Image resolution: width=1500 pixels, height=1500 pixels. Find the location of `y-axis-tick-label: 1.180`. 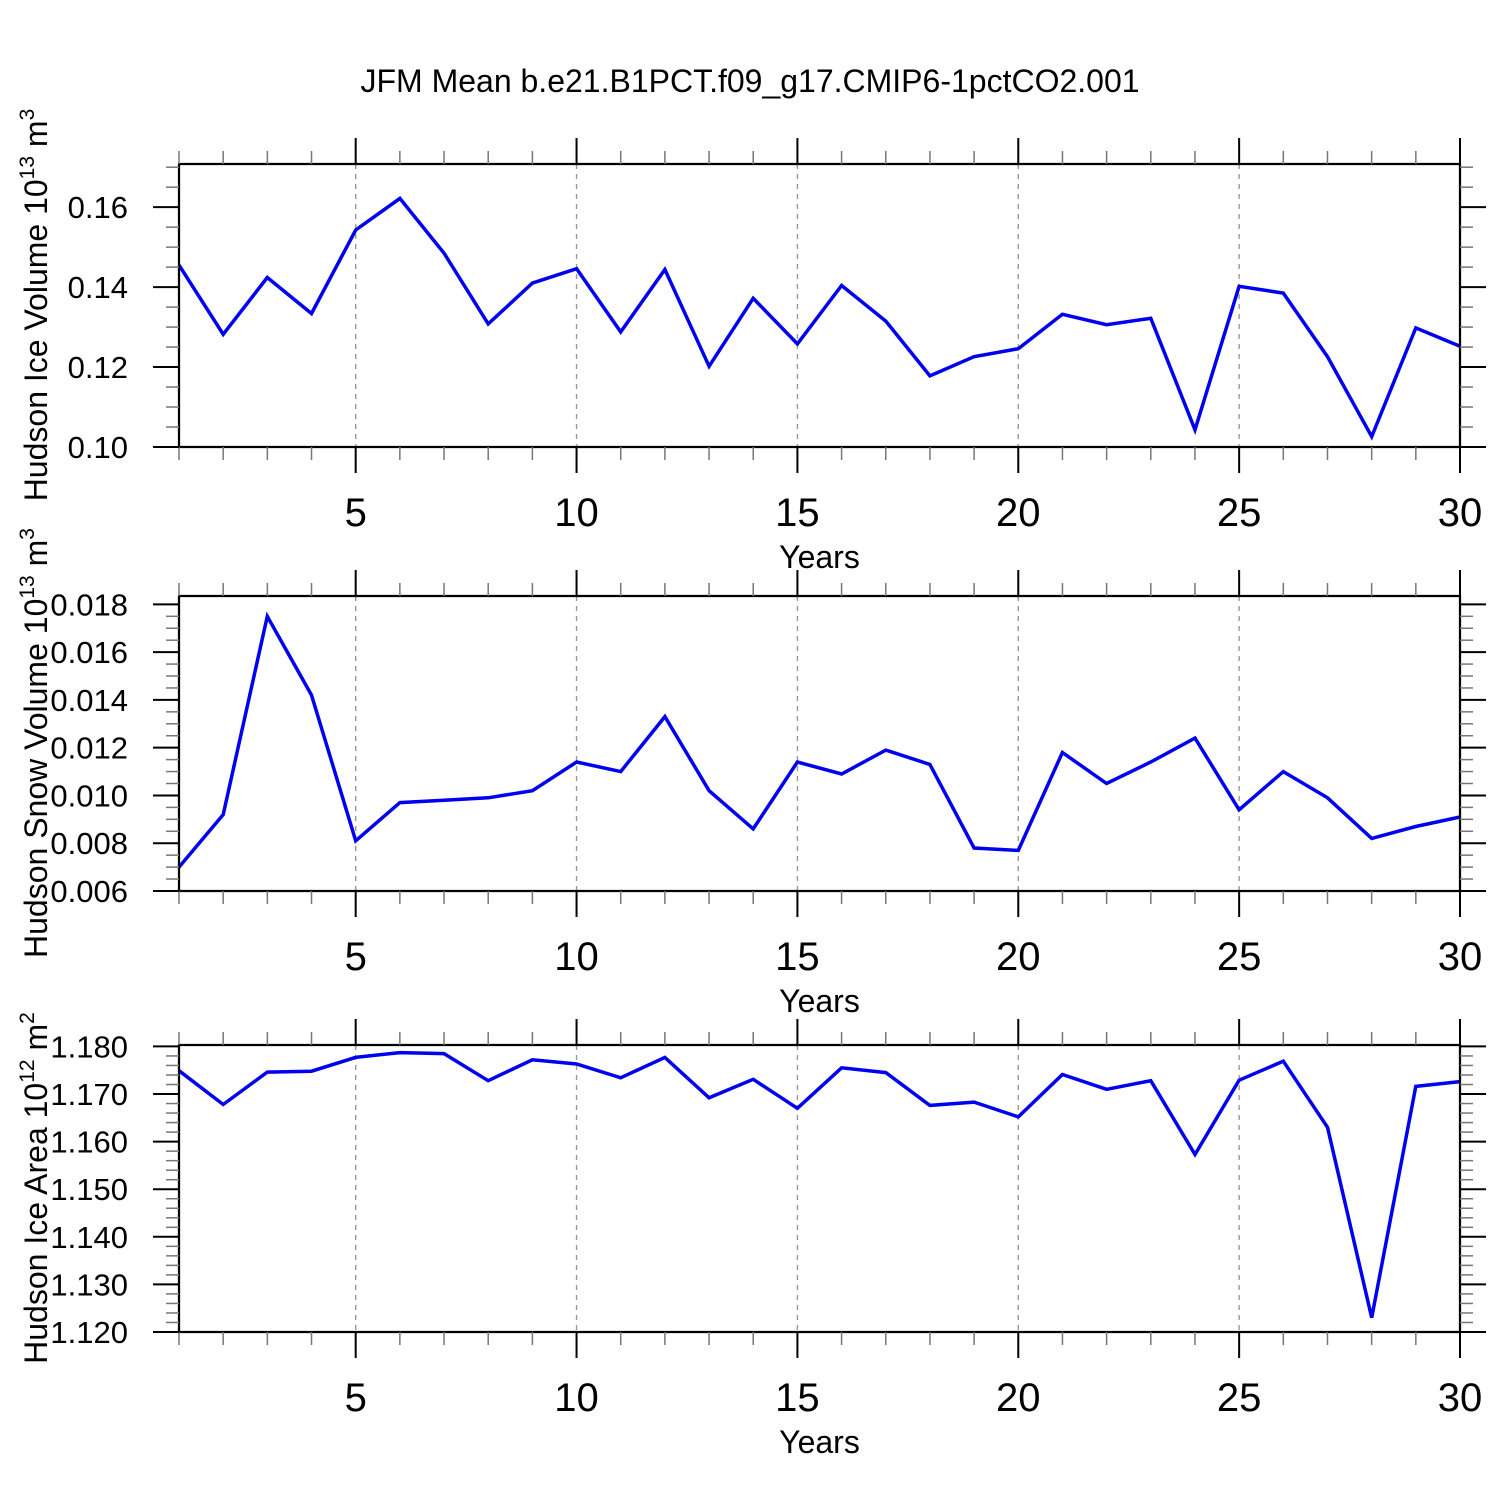

y-axis-tick-label: 1.180 is located at coordinates (89, 1046).